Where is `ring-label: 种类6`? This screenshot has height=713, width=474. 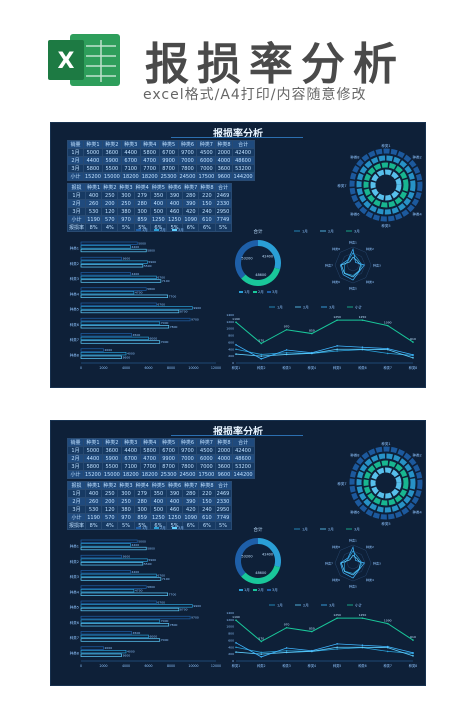 ring-label: 种类6 is located at coordinates (354, 213).